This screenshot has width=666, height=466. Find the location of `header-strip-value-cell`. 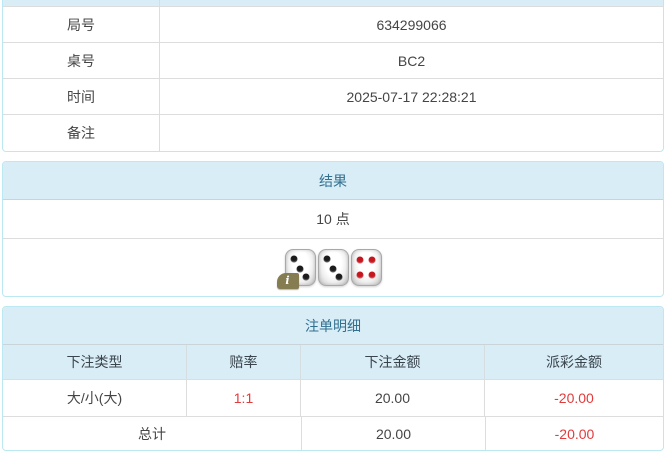

header-strip-value-cell is located at coordinates (411, 3).